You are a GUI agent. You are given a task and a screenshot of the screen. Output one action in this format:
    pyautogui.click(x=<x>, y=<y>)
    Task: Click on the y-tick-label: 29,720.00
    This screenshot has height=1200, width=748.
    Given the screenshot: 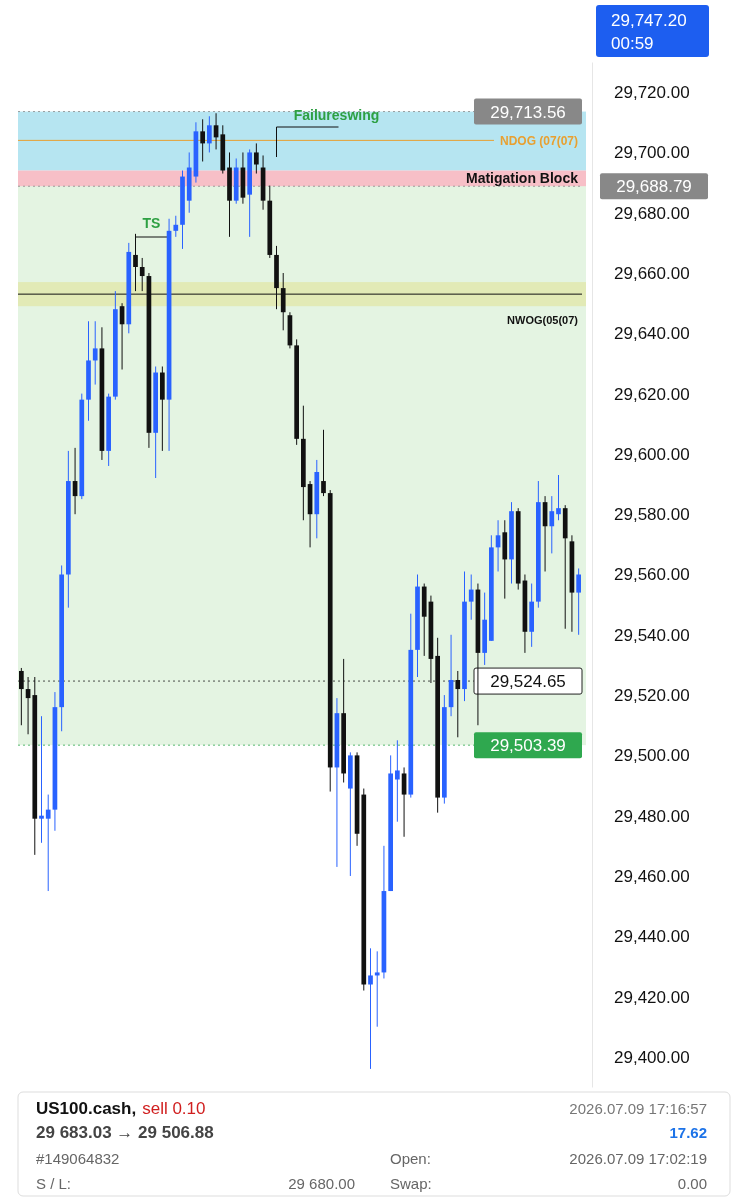 What is the action you would take?
    pyautogui.click(x=652, y=93)
    